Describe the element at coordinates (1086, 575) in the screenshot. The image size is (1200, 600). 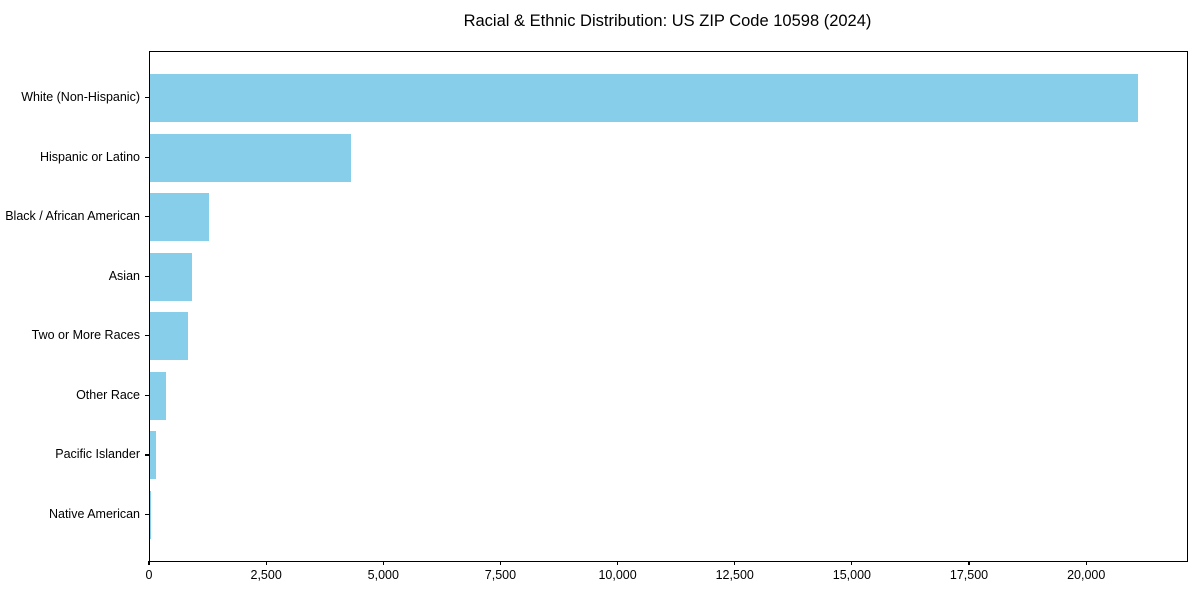
I see `x-tick-label: 20,000` at that location.